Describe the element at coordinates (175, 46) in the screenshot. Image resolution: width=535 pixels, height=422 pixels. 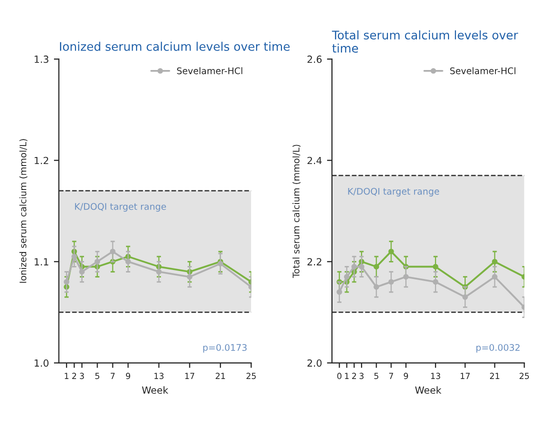
I see `chart-title: Ionized serum calcium levels over time` at that location.